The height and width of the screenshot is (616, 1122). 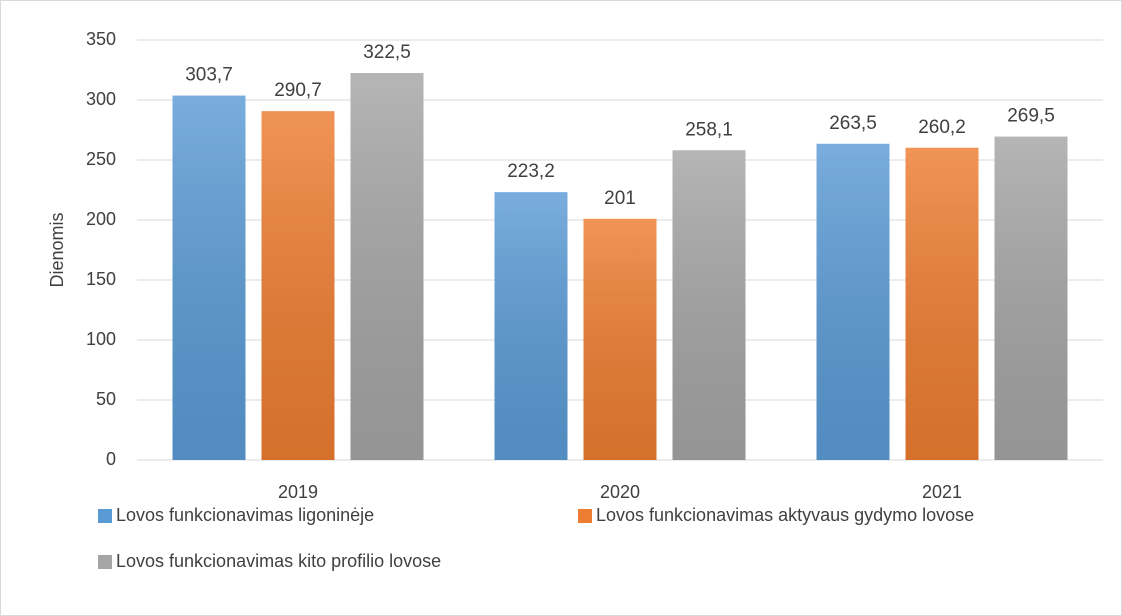 What do you see at coordinates (853, 123) in the screenshot?
I see `value-label: 263,5` at bounding box center [853, 123].